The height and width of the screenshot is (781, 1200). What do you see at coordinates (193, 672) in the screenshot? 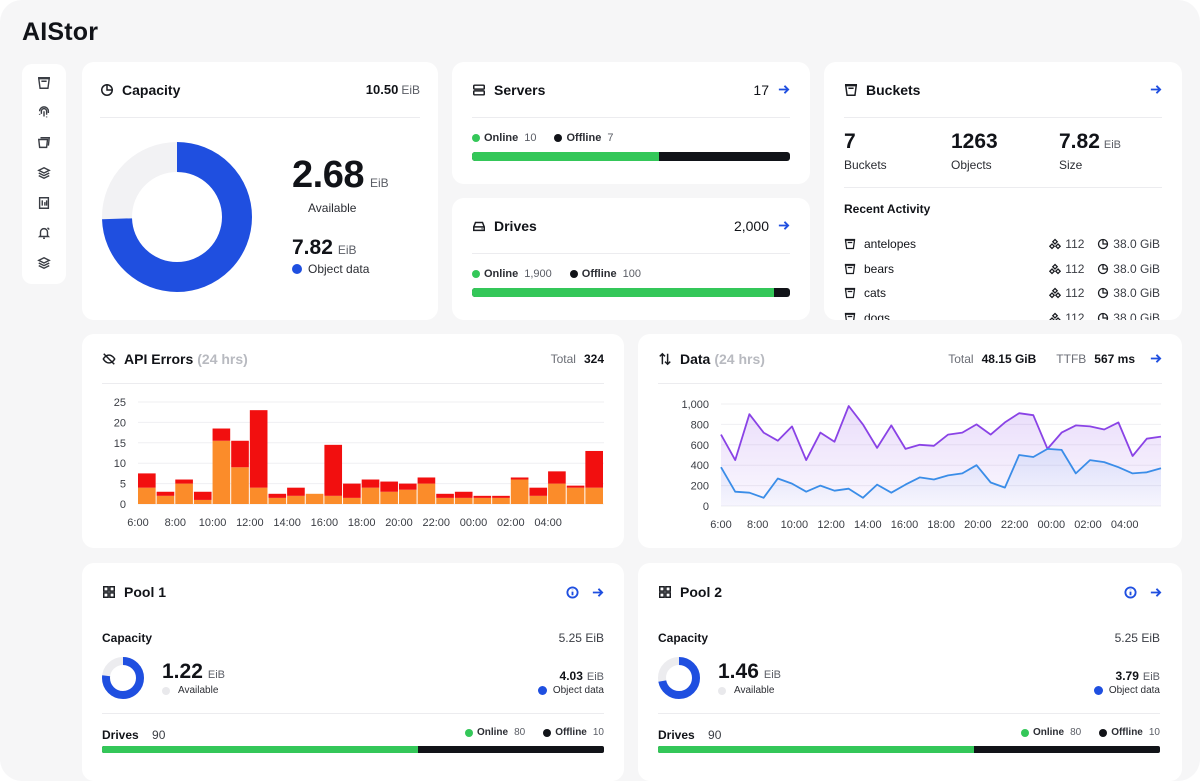
I see `available-readout: 1.22 EiB` at bounding box center [193, 672].